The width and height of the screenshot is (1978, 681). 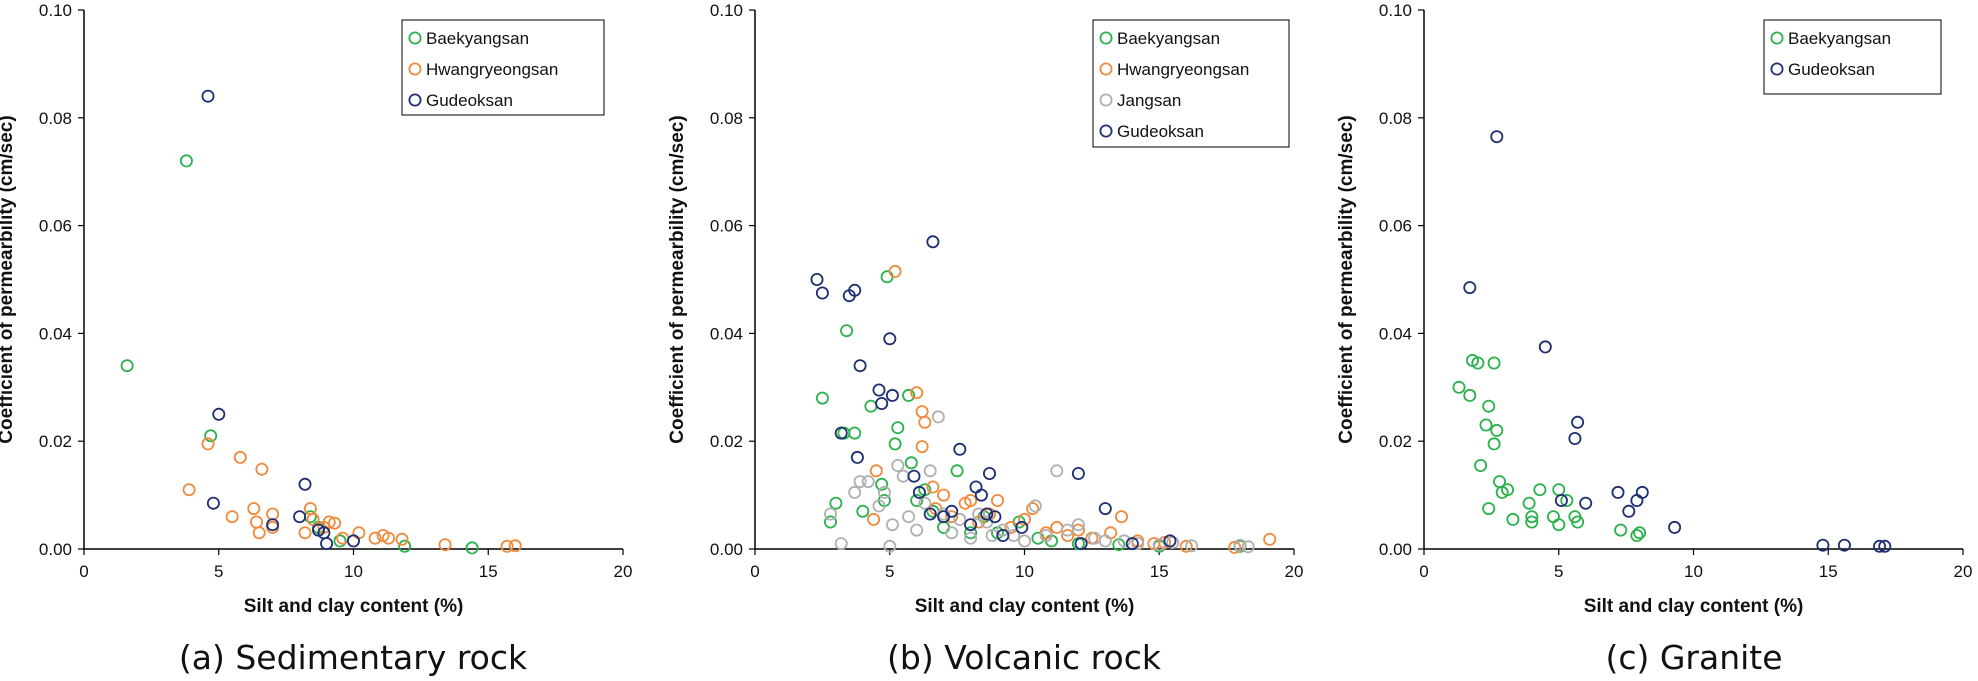 What do you see at coordinates (726, 549) in the screenshot?
I see `y-tick-label: 0.00` at bounding box center [726, 549].